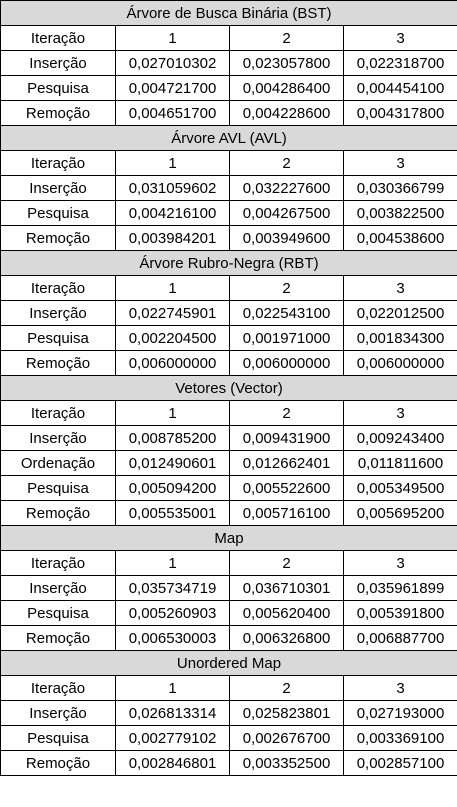  I want to click on value-cell: 0,003352500, so click(286, 763).